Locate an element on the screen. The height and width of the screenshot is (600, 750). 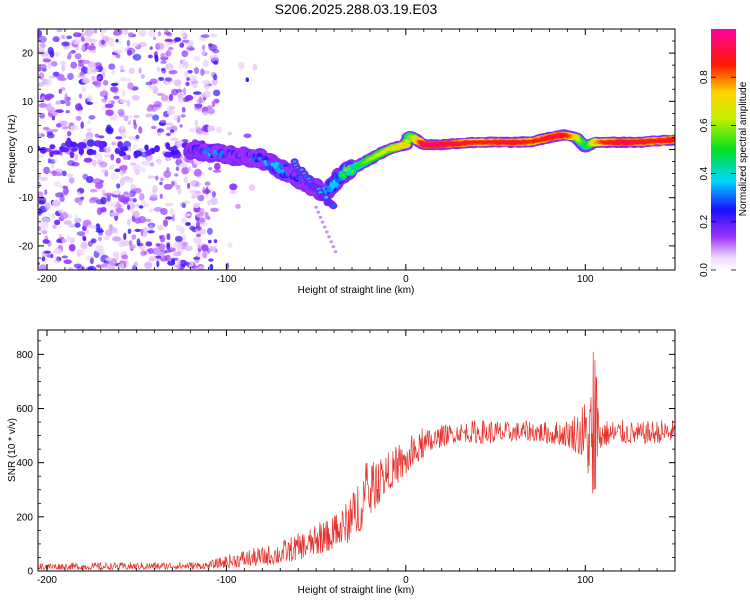
x-tick-label: -200 is located at coordinates (47, 580).